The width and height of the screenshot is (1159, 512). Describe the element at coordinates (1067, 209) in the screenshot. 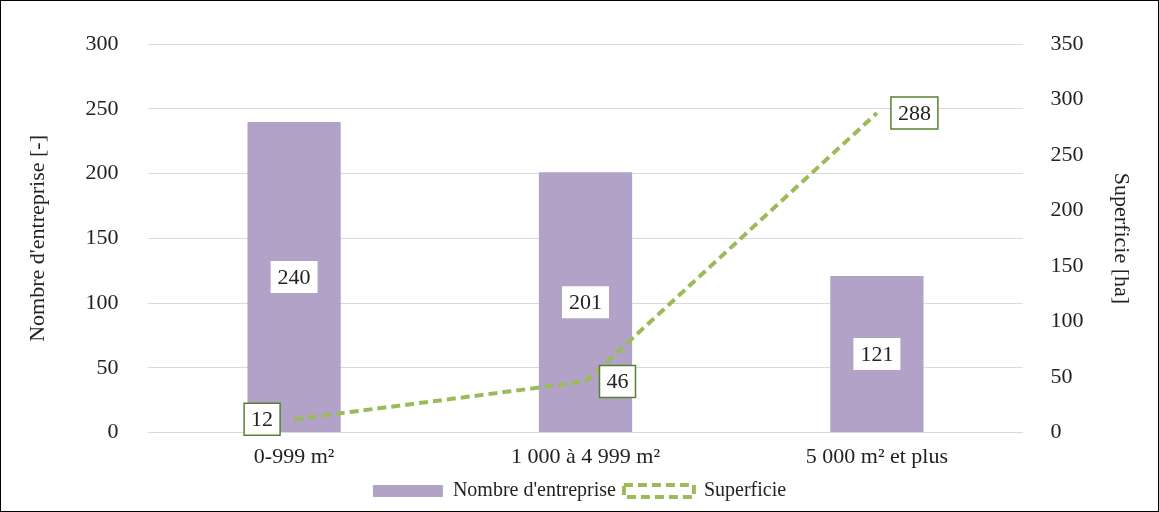

I see `y2-tick-label: 200` at that location.